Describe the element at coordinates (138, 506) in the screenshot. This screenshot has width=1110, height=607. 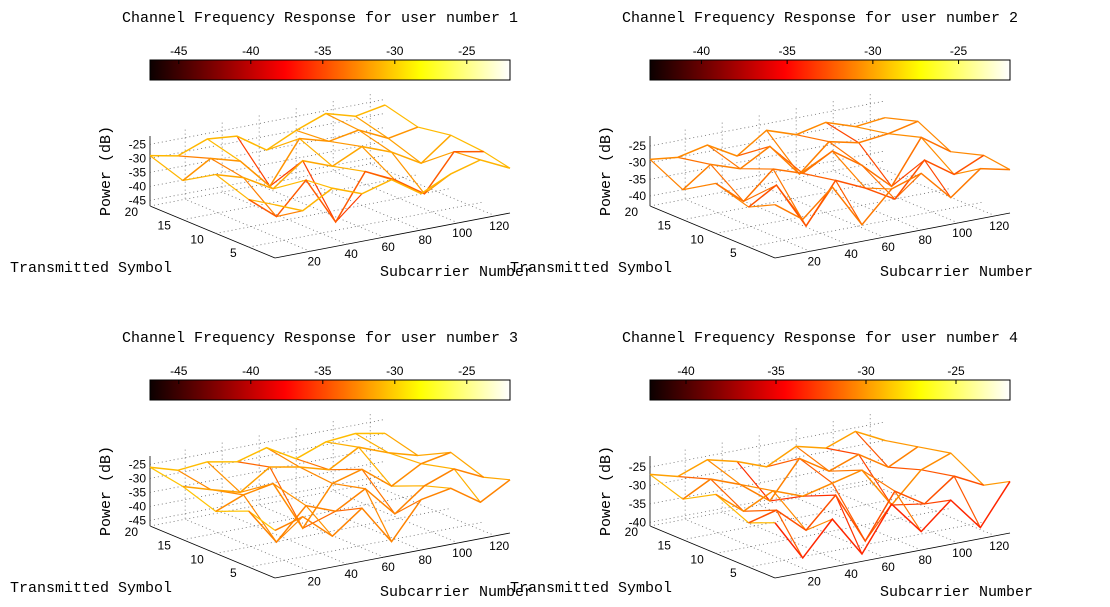
I see `z-tick-label: -40` at that location.